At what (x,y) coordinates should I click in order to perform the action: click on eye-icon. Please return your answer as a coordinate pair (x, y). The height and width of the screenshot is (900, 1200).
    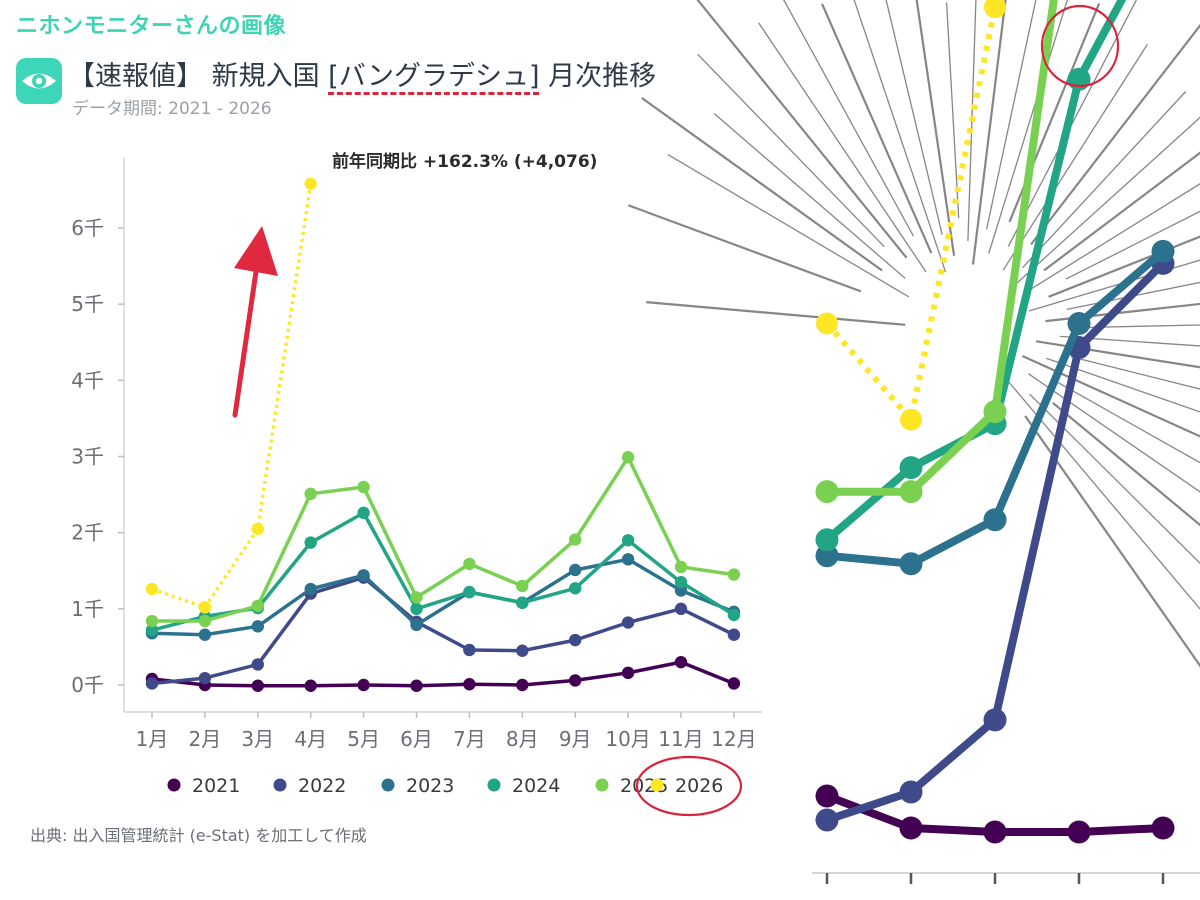
    Looking at the image, I should click on (39, 81).